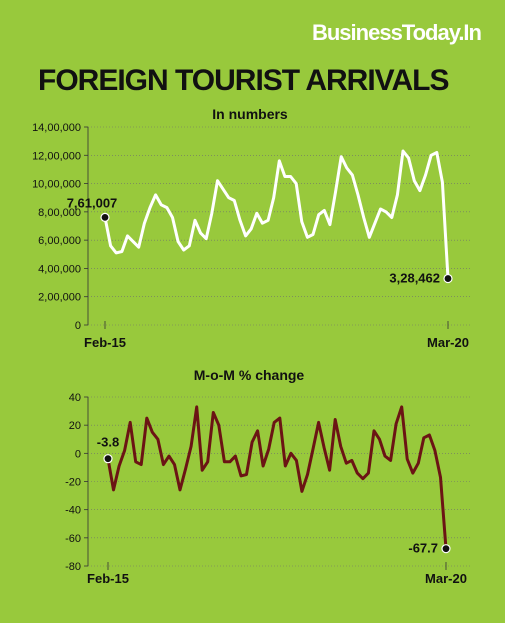 Image resolution: width=505 pixels, height=623 pixels. I want to click on mom-xtick-label-first: Feb-15, so click(108, 578).